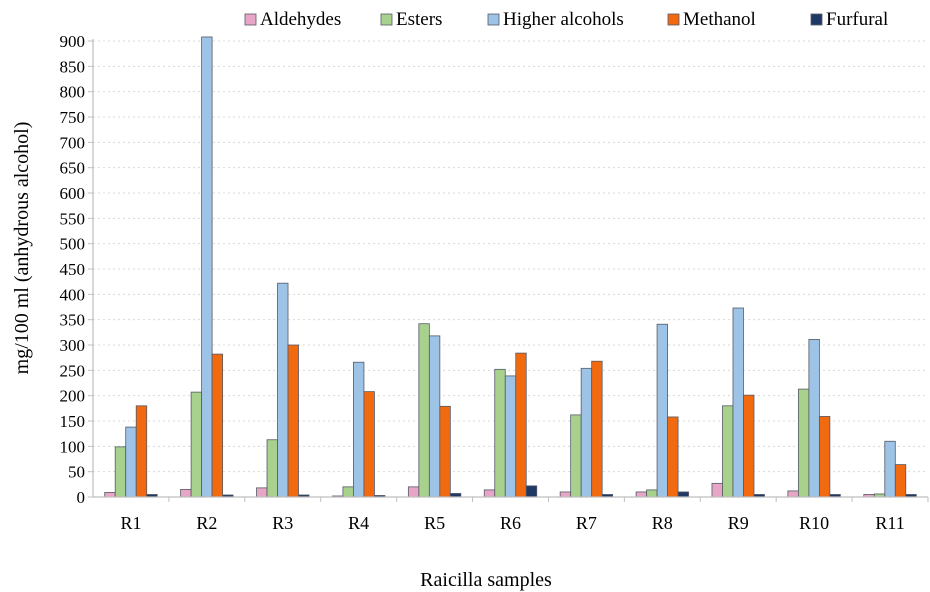 This screenshot has height=592, width=930. I want to click on bar-aldehydes-r9, so click(717, 490).